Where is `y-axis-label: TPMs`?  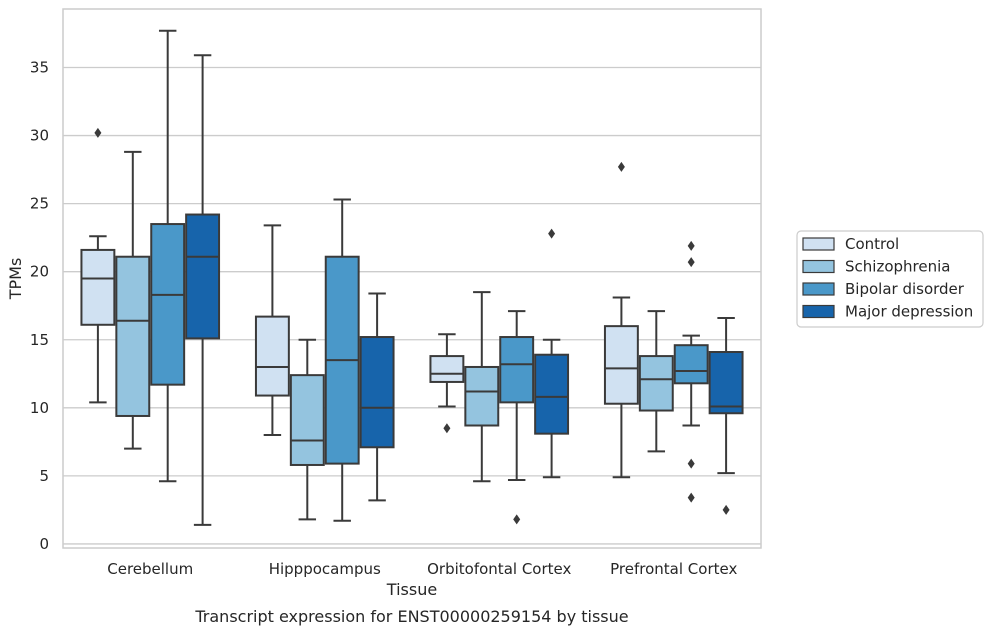
y-axis-label: TPMs is located at coordinates (15, 279).